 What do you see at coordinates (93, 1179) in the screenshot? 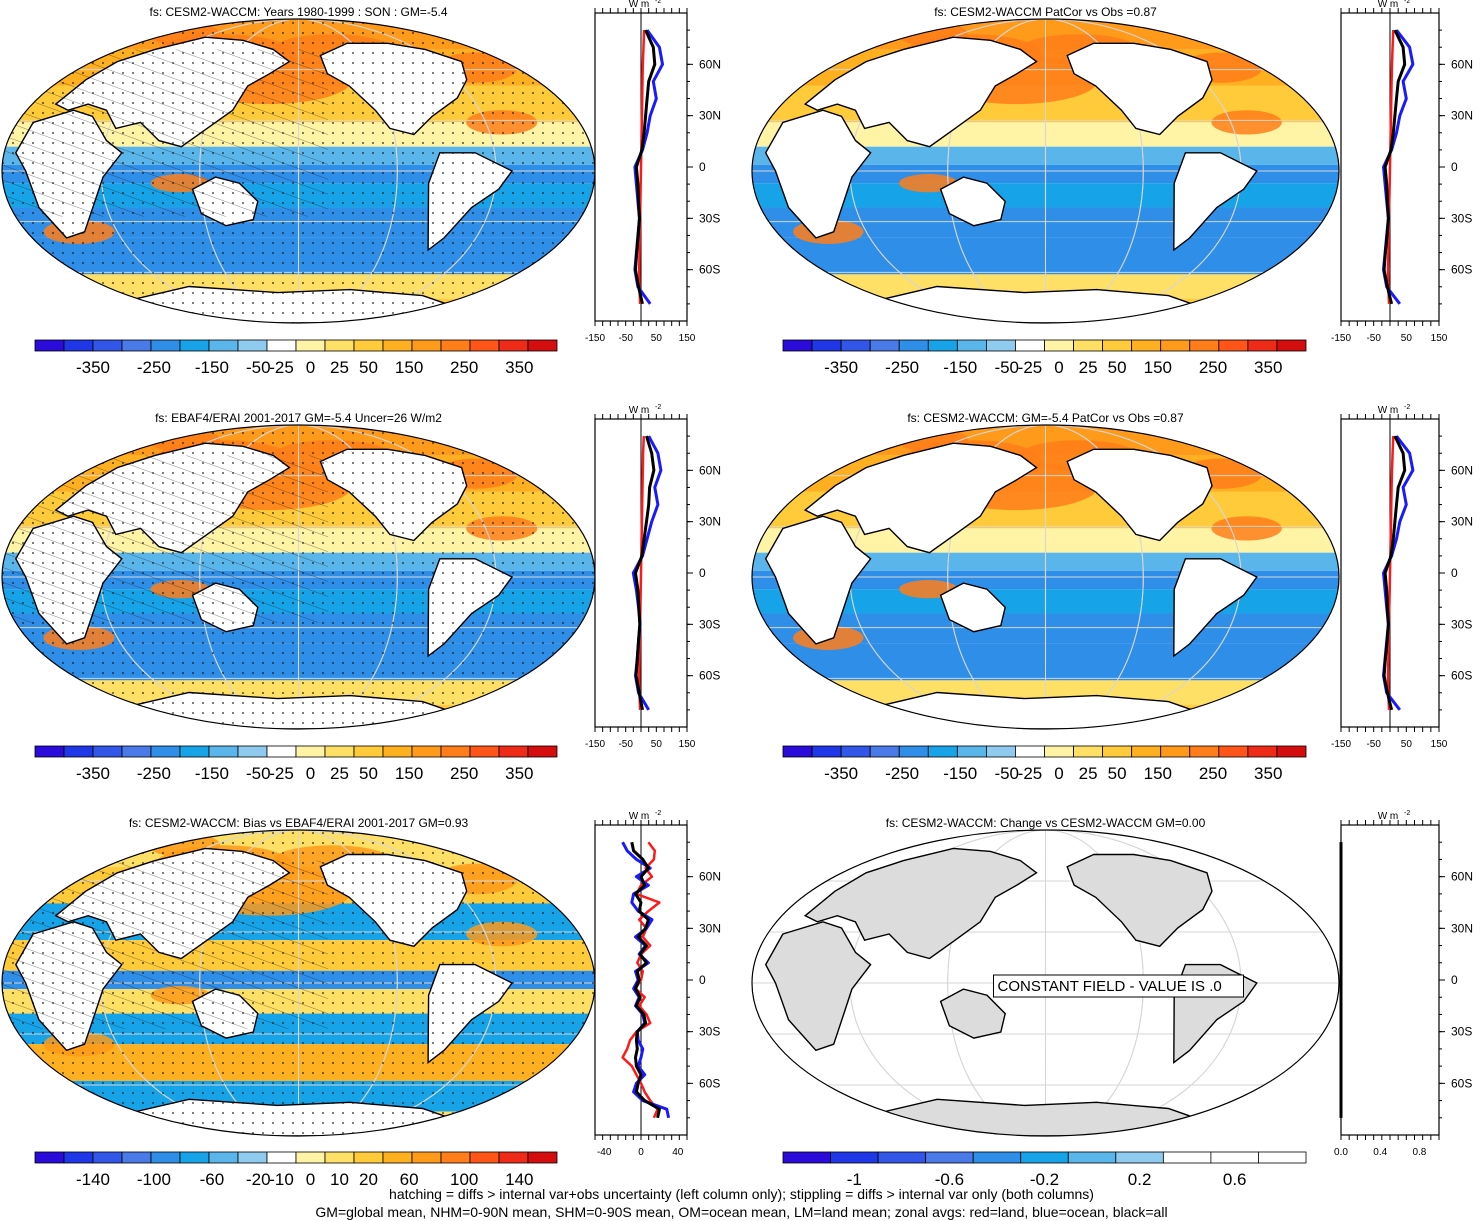
I see `colorbar-tick-label: -140` at bounding box center [93, 1179].